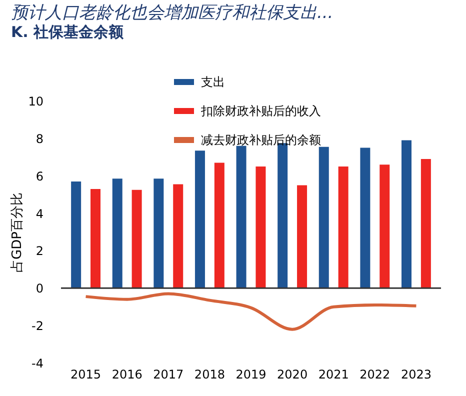 The image size is (466, 396). I want to click on legend-label: 减去财政补贴后的余额, so click(261, 140).